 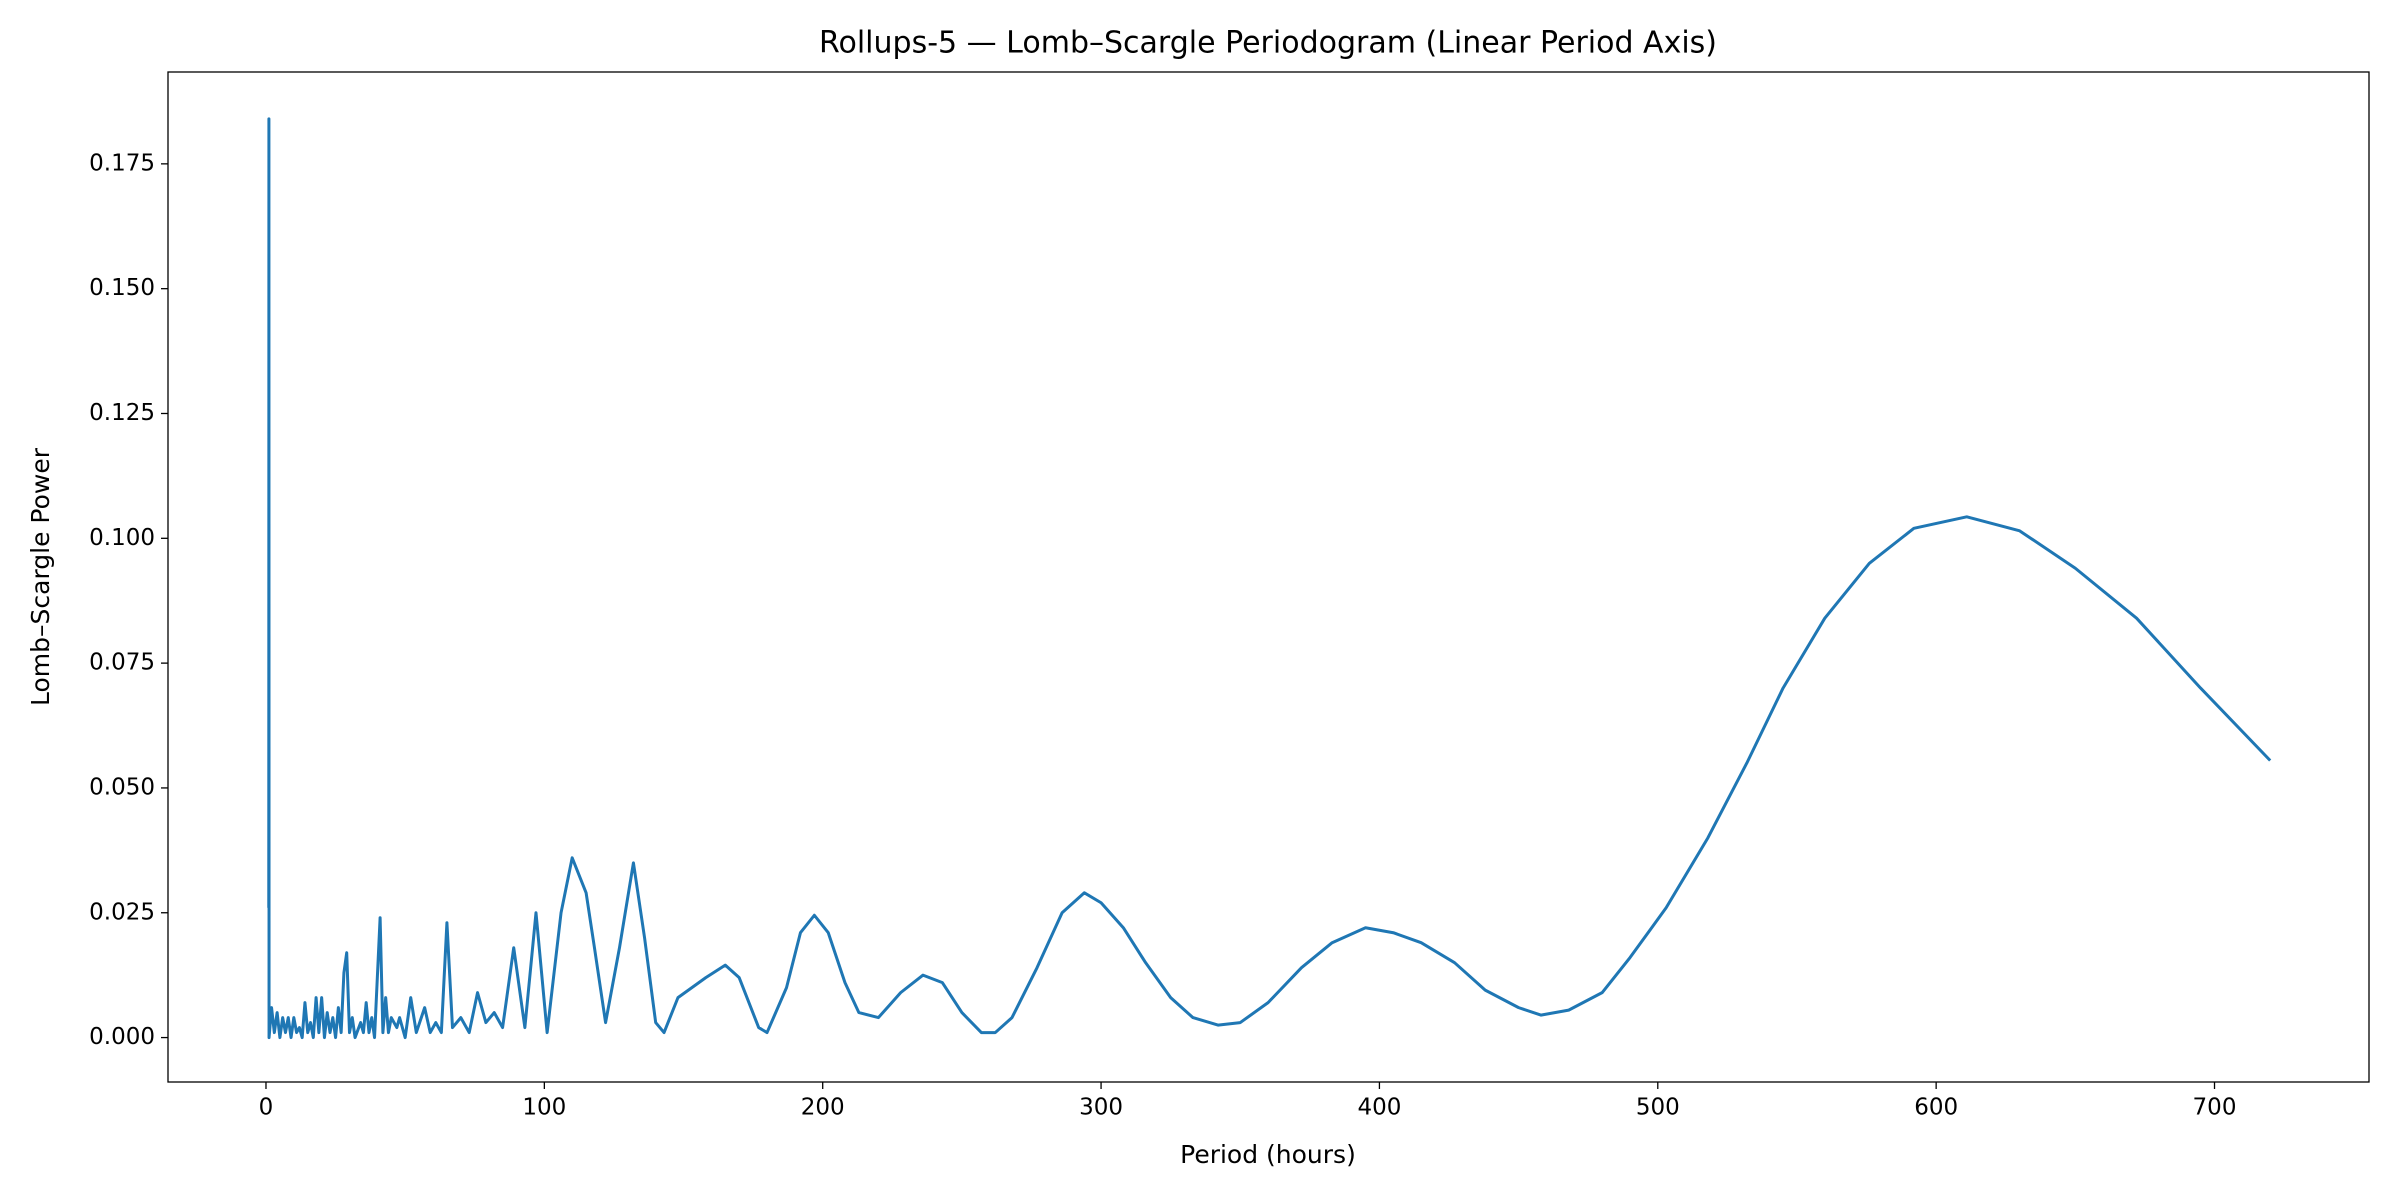 What do you see at coordinates (122, 538) in the screenshot?
I see `y-tick-label: 0.100` at bounding box center [122, 538].